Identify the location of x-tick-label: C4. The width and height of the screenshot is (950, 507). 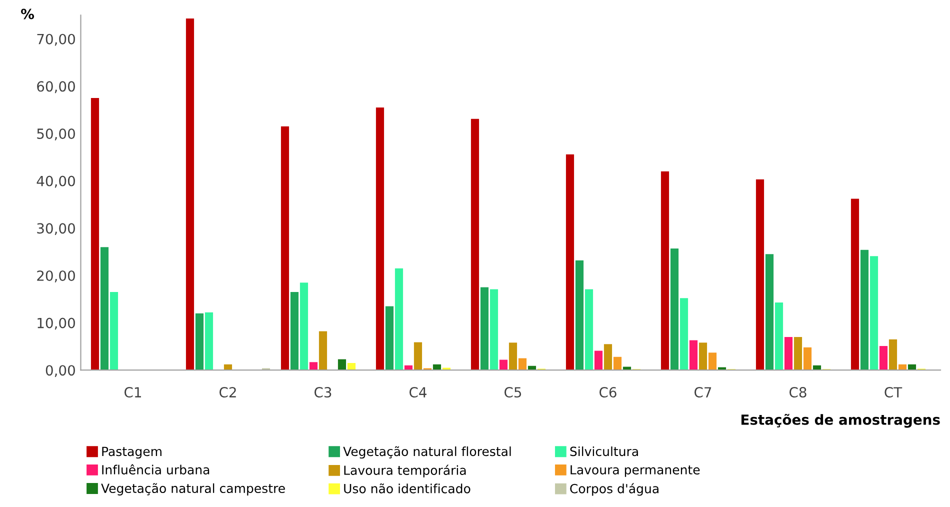
(418, 392).